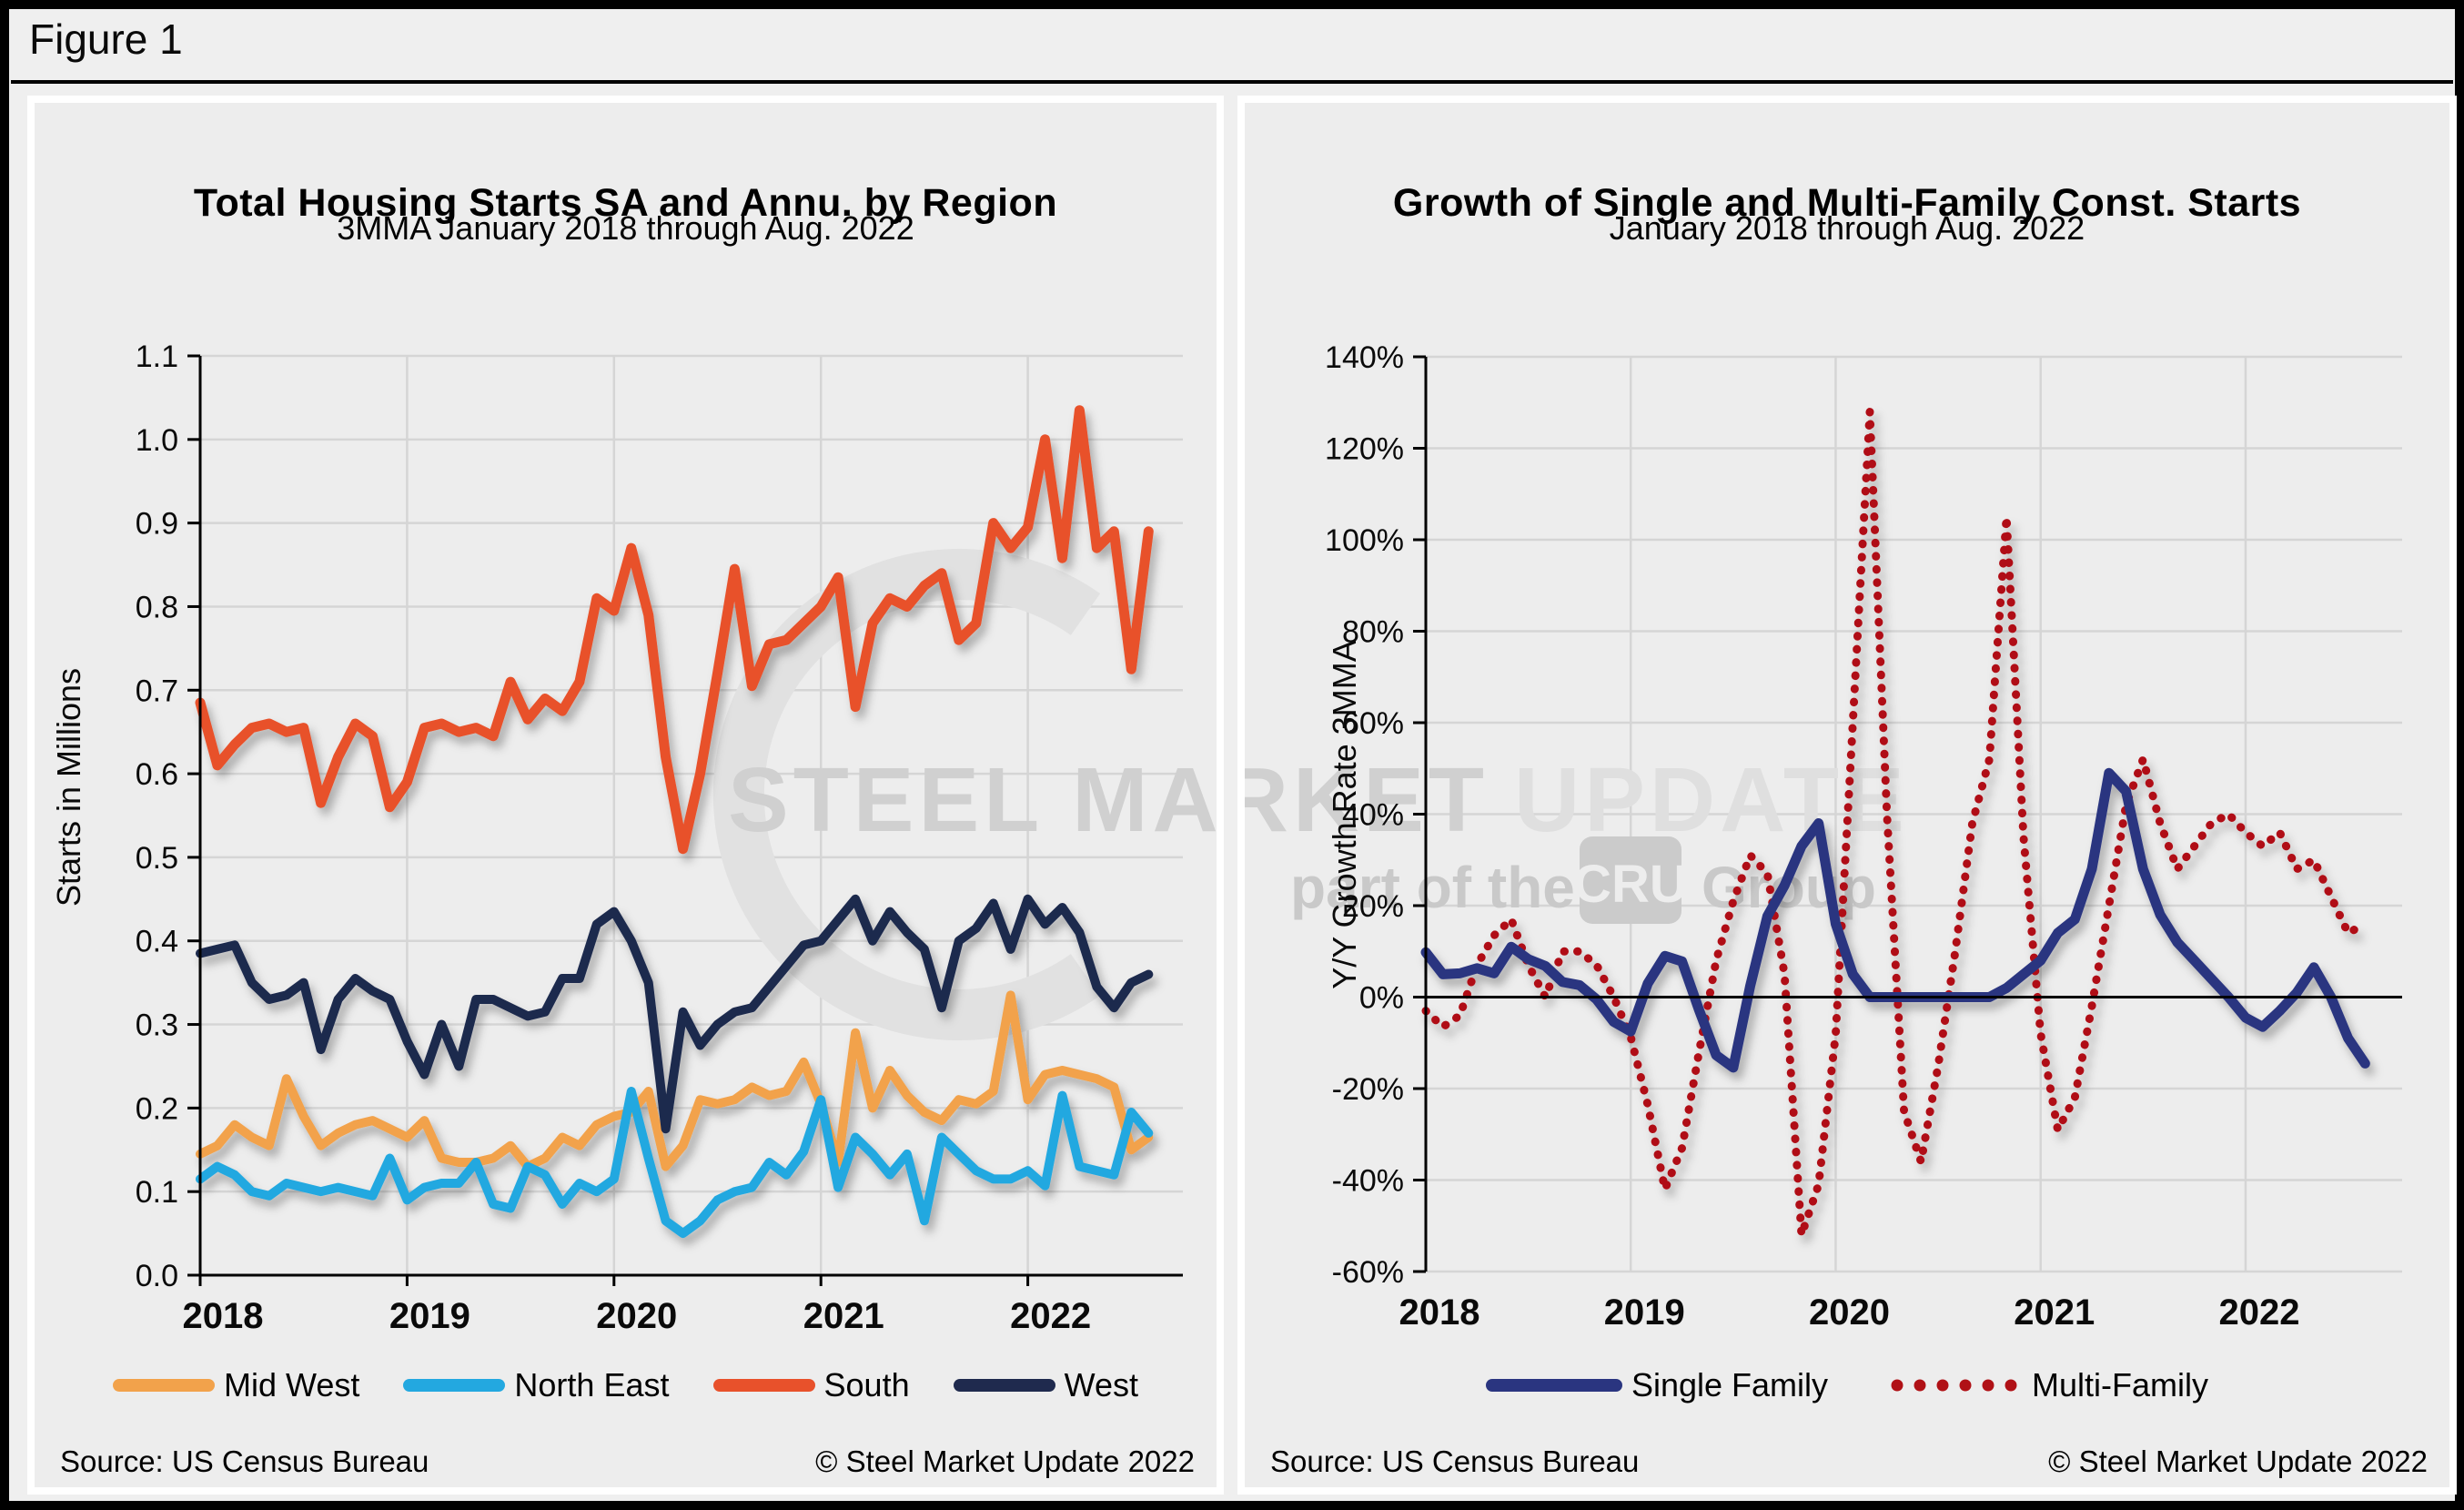  What do you see at coordinates (1373, 724) in the screenshot?
I see `y-tick-label: 60%` at bounding box center [1373, 724].